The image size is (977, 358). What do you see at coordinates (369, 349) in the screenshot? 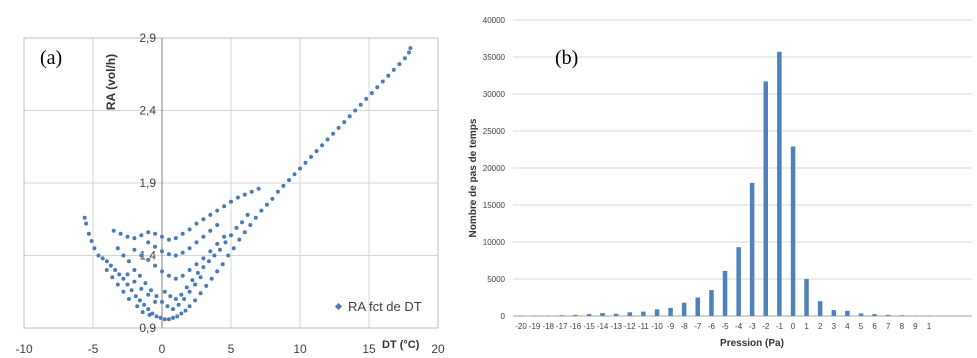
I see `x-tick-label: 15` at bounding box center [369, 349].